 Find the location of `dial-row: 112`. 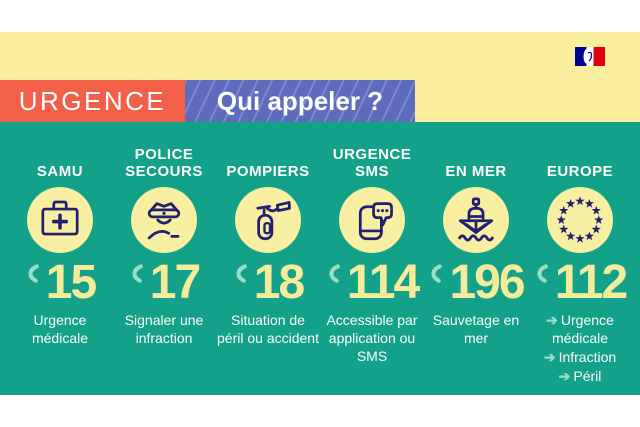

dial-row: 112 is located at coordinates (581, 282).